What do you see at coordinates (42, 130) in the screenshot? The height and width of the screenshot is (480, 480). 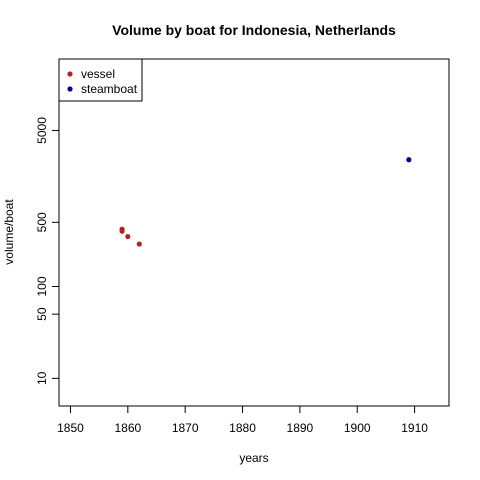 I see `y-tick-label: 5000` at bounding box center [42, 130].